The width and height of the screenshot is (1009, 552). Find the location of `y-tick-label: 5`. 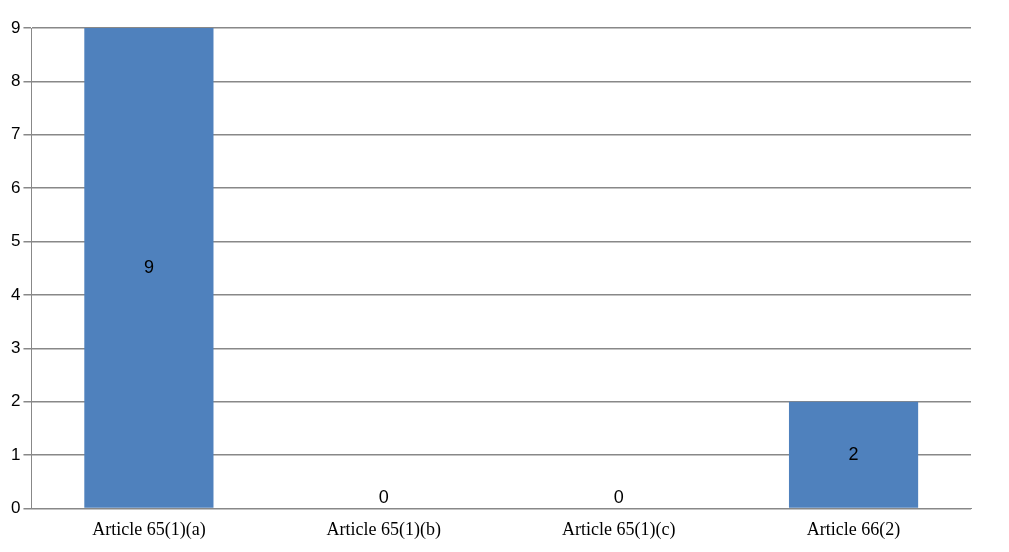

y-tick-label: 5 is located at coordinates (15, 241).